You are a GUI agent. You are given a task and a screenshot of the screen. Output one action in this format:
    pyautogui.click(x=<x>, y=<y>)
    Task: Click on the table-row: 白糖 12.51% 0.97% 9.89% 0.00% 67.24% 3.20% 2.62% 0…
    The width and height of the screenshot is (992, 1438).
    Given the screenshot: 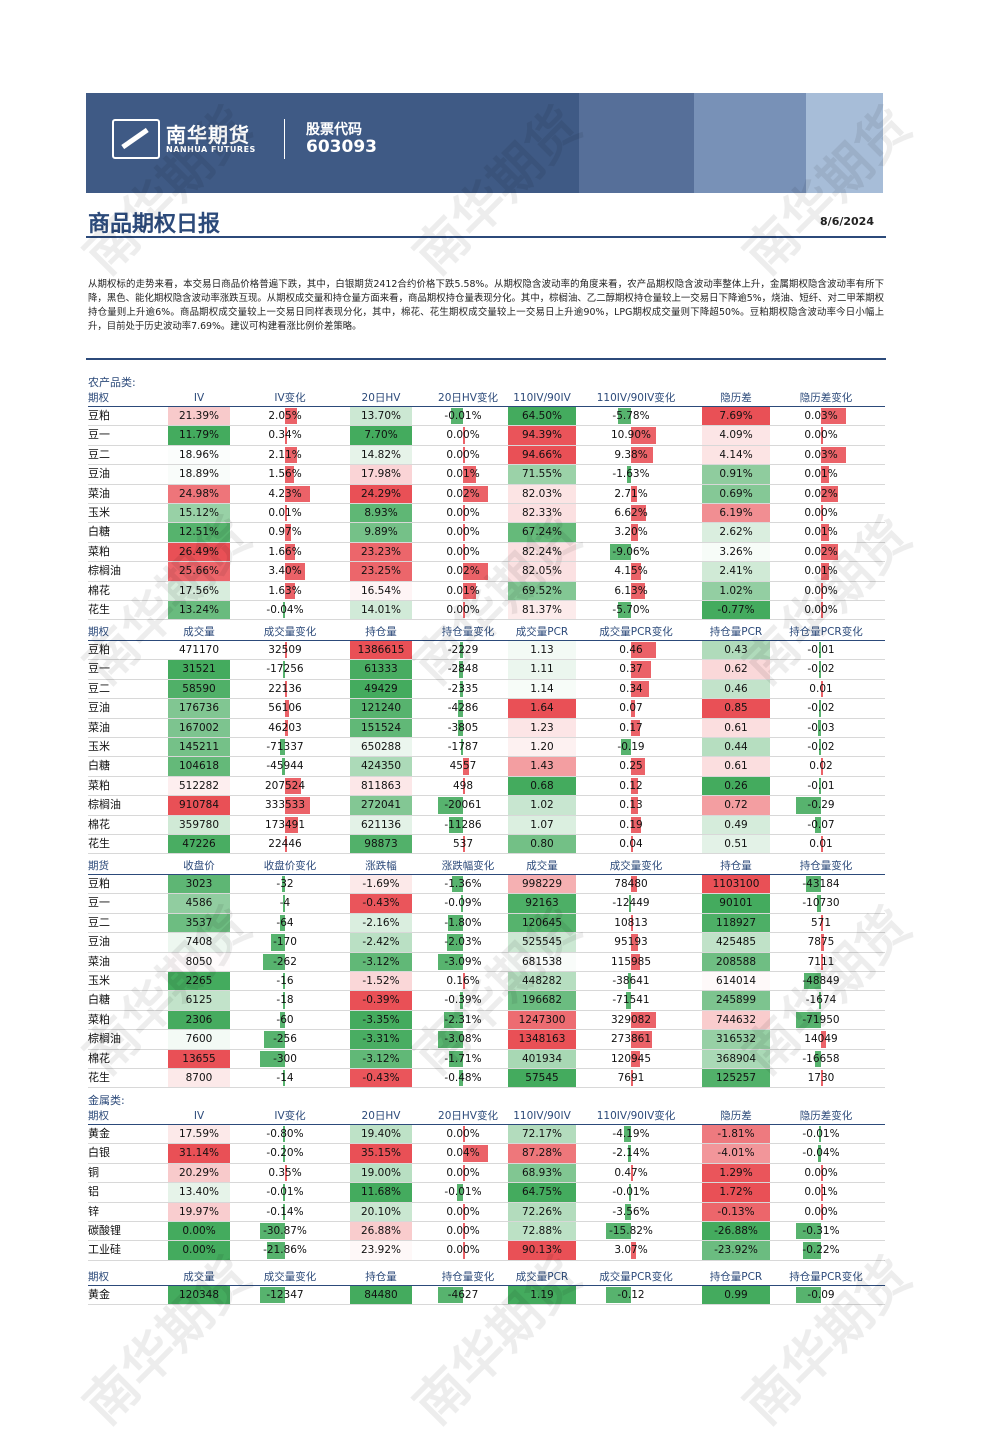 What is the action you would take?
    pyautogui.click(x=486, y=533)
    